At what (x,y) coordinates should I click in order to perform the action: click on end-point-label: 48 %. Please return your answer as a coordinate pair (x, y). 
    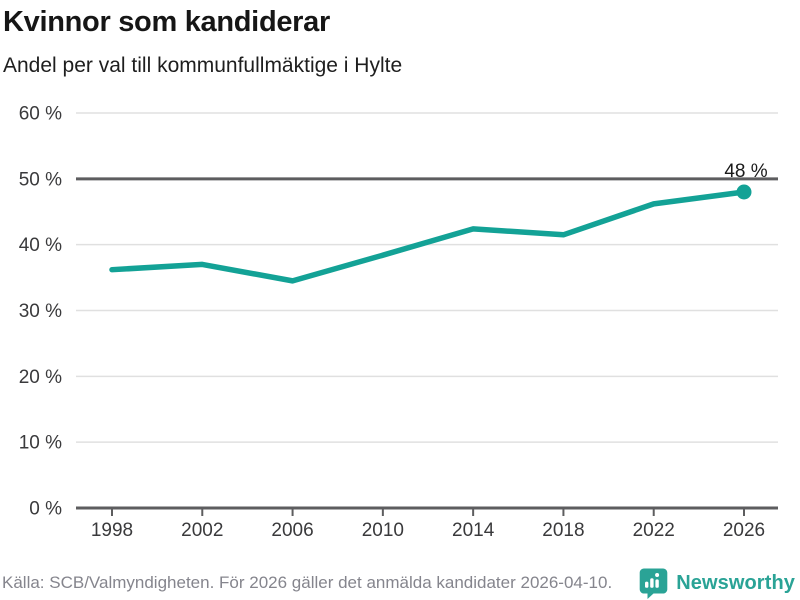
    Looking at the image, I should click on (745, 171).